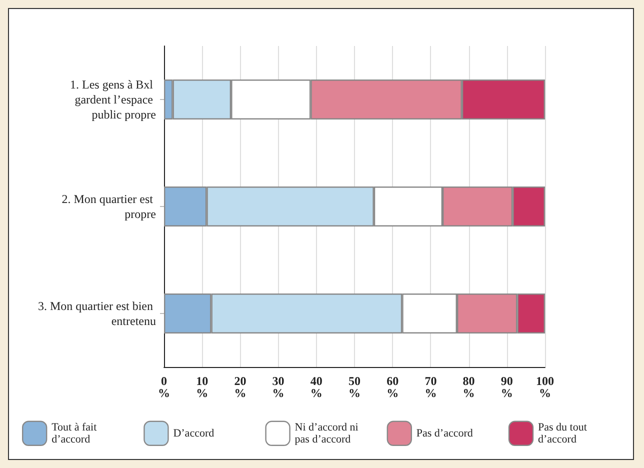  What do you see at coordinates (316, 387) in the screenshot?
I see `x-tick-label: 40 %` at bounding box center [316, 387].